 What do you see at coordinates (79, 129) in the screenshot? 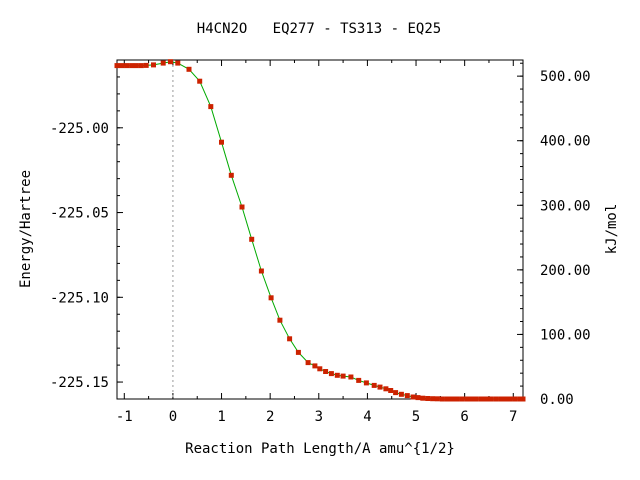
I see `y-tick-label: -225.00` at bounding box center [79, 129].